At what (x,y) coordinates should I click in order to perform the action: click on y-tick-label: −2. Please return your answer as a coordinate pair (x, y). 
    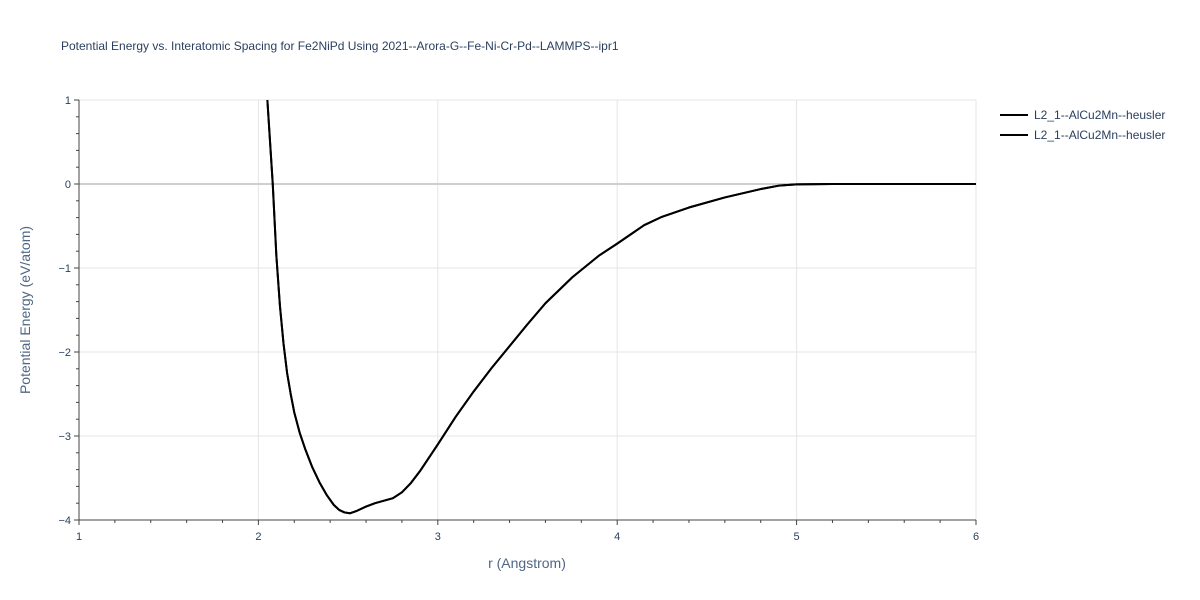
    Looking at the image, I should click on (64, 353).